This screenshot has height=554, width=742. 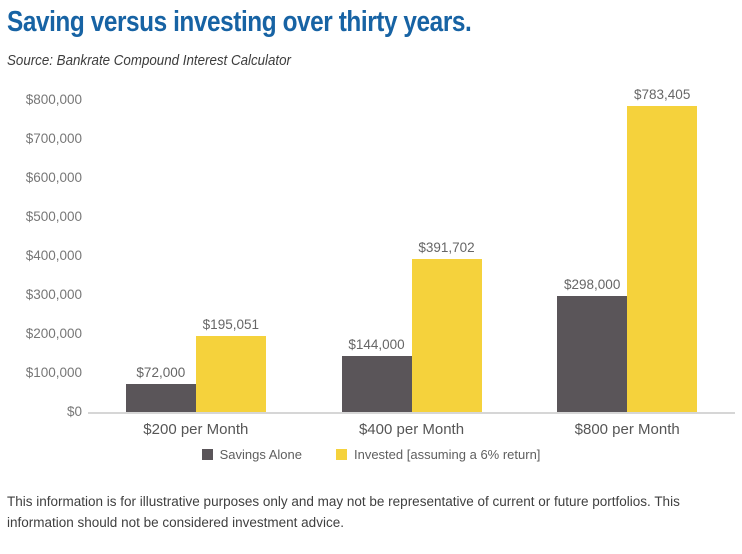 I want to click on bar-value-label: $783,405, so click(x=662, y=95).